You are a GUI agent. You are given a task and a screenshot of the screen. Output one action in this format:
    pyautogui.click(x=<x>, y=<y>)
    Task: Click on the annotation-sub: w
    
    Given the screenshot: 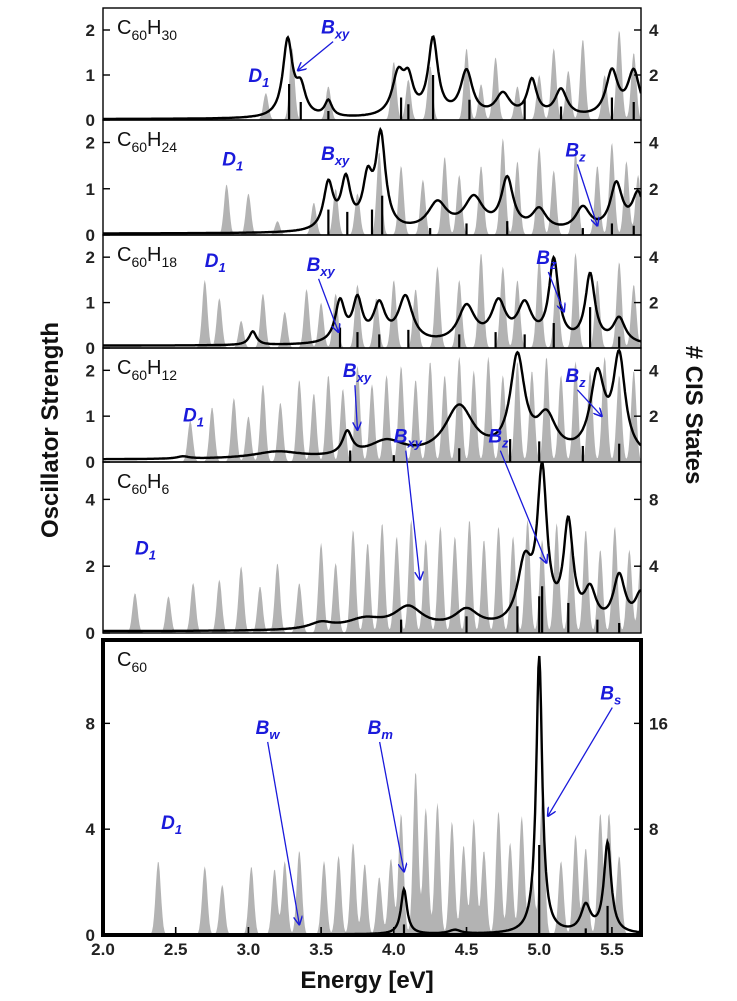 What is the action you would take?
    pyautogui.click(x=274, y=734)
    